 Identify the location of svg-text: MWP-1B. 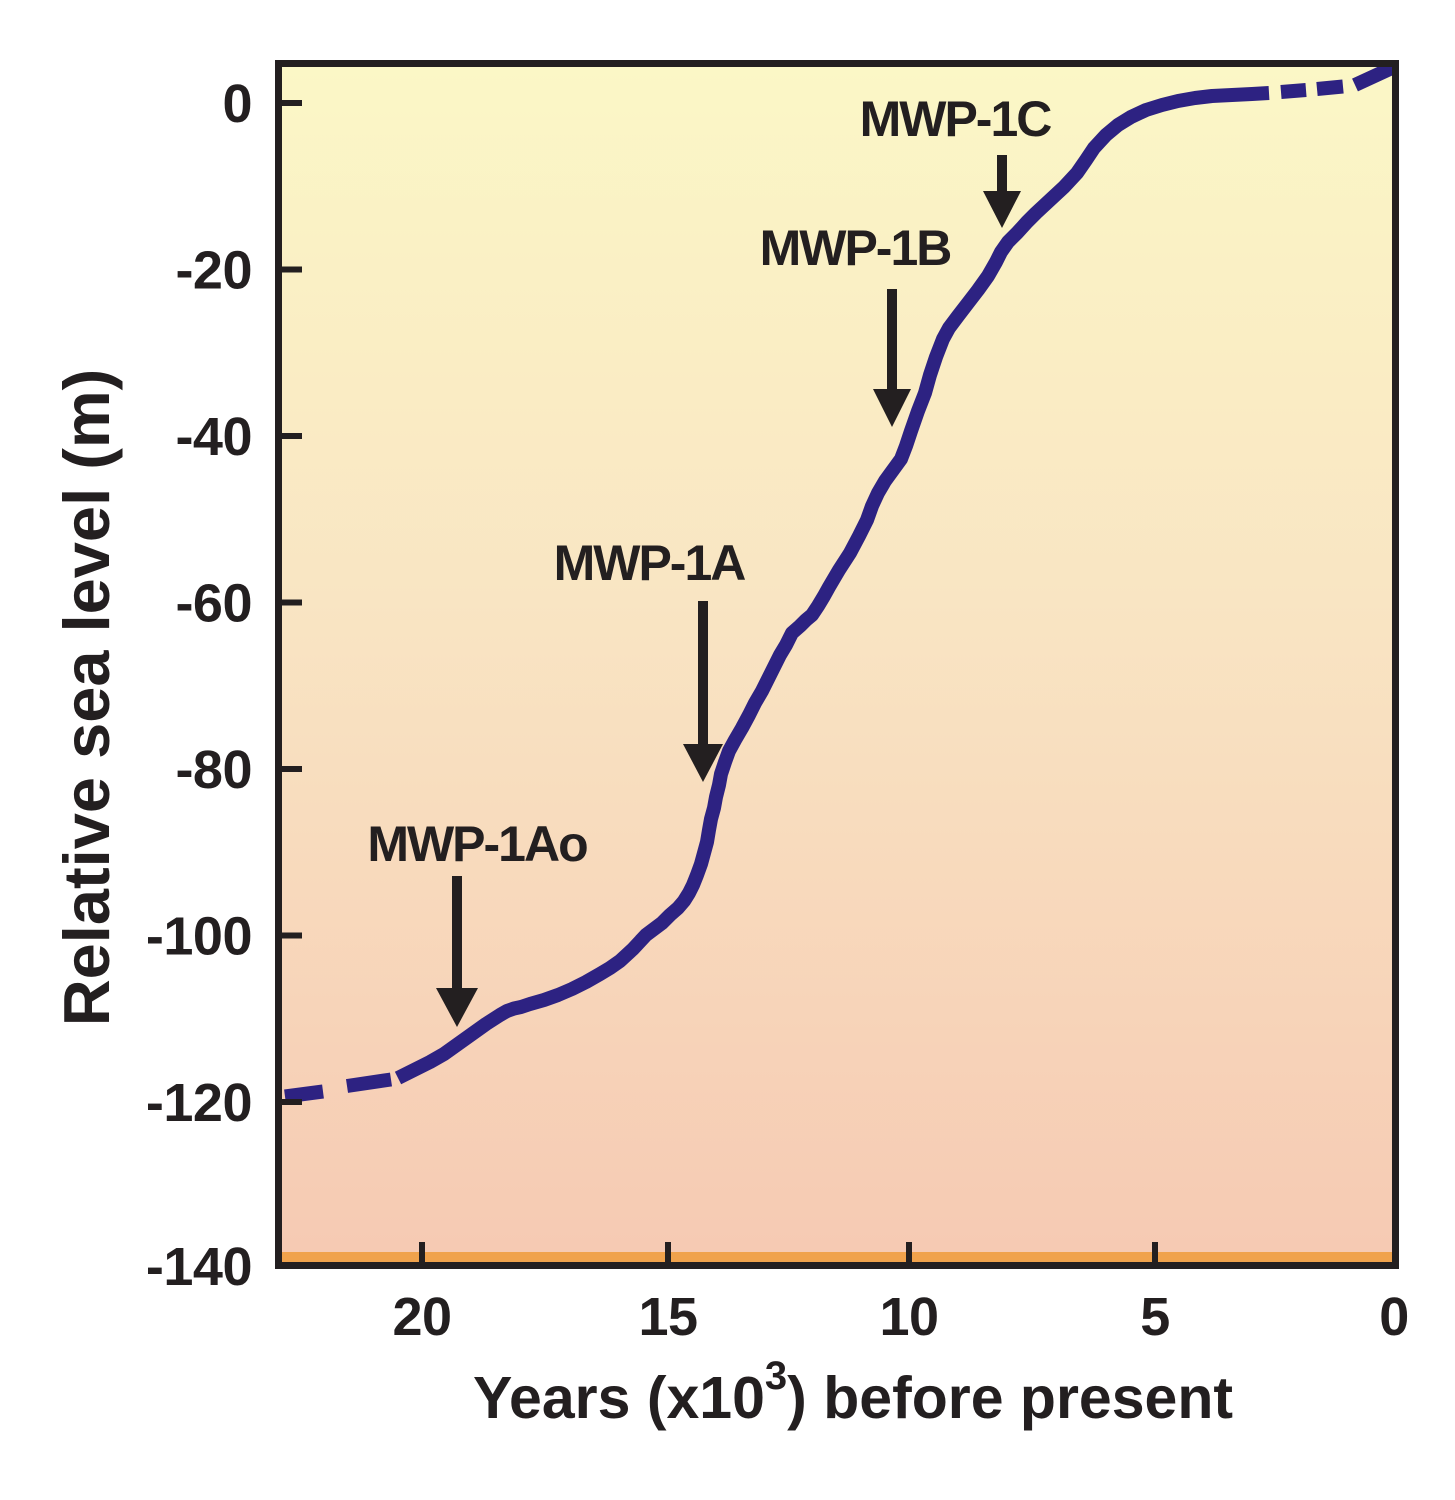
(855, 248).